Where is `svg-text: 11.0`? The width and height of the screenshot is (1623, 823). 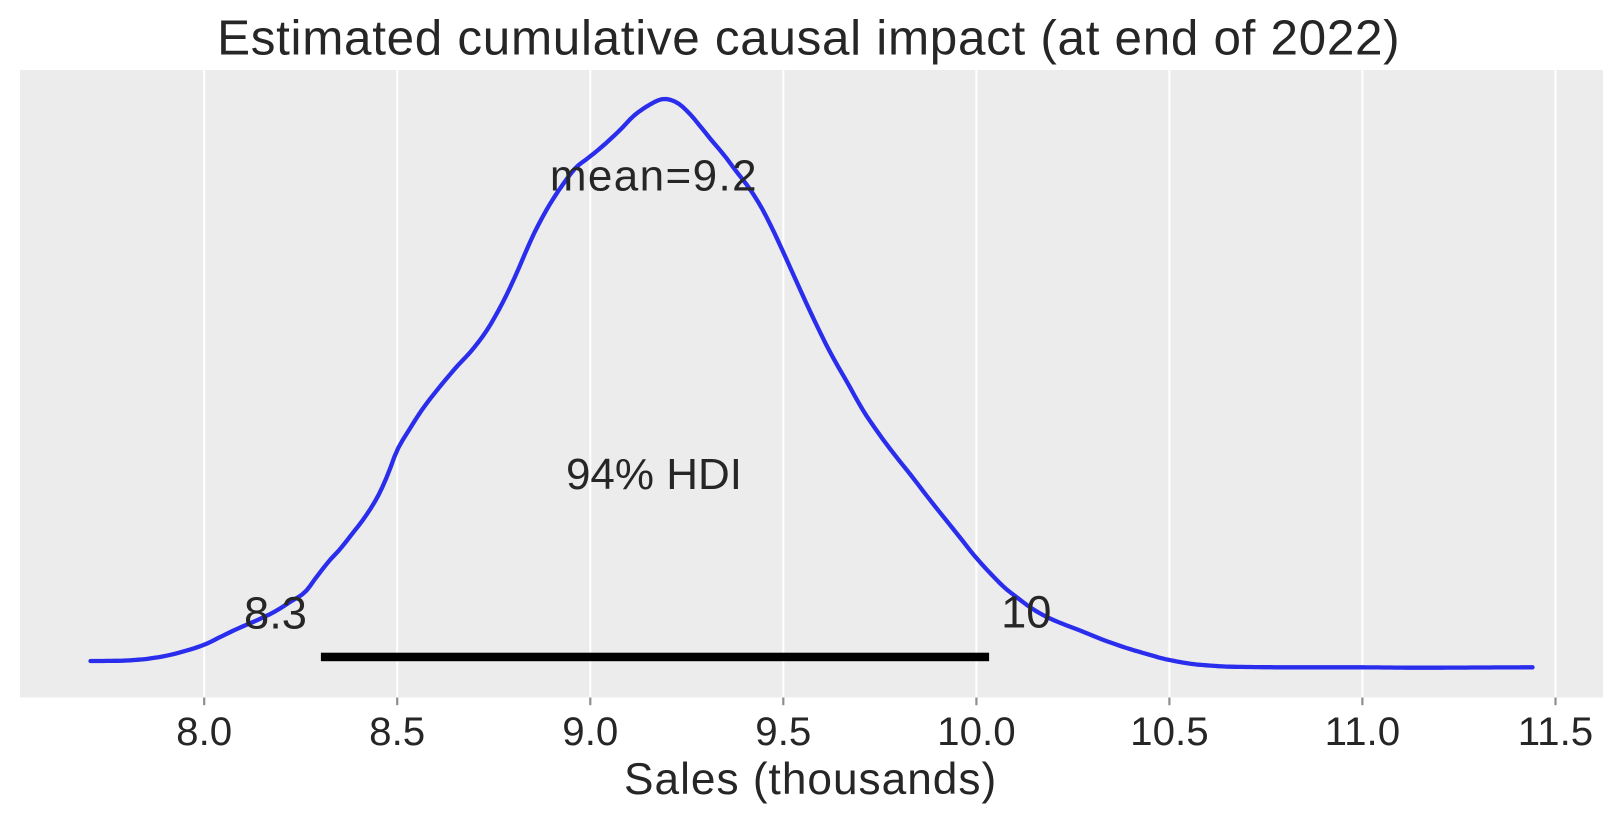
svg-text: 11.0 is located at coordinates (1362, 731).